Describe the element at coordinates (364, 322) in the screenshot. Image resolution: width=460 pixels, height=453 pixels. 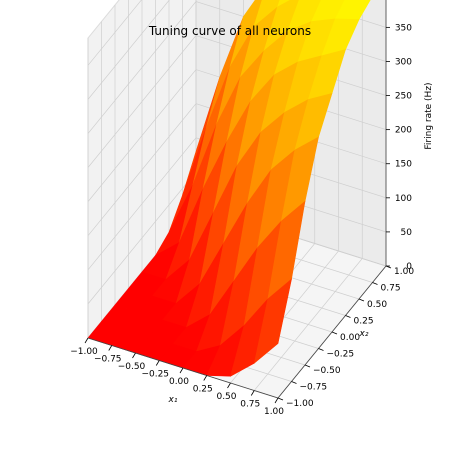
I see `y-tick-label: 0.25` at that location.